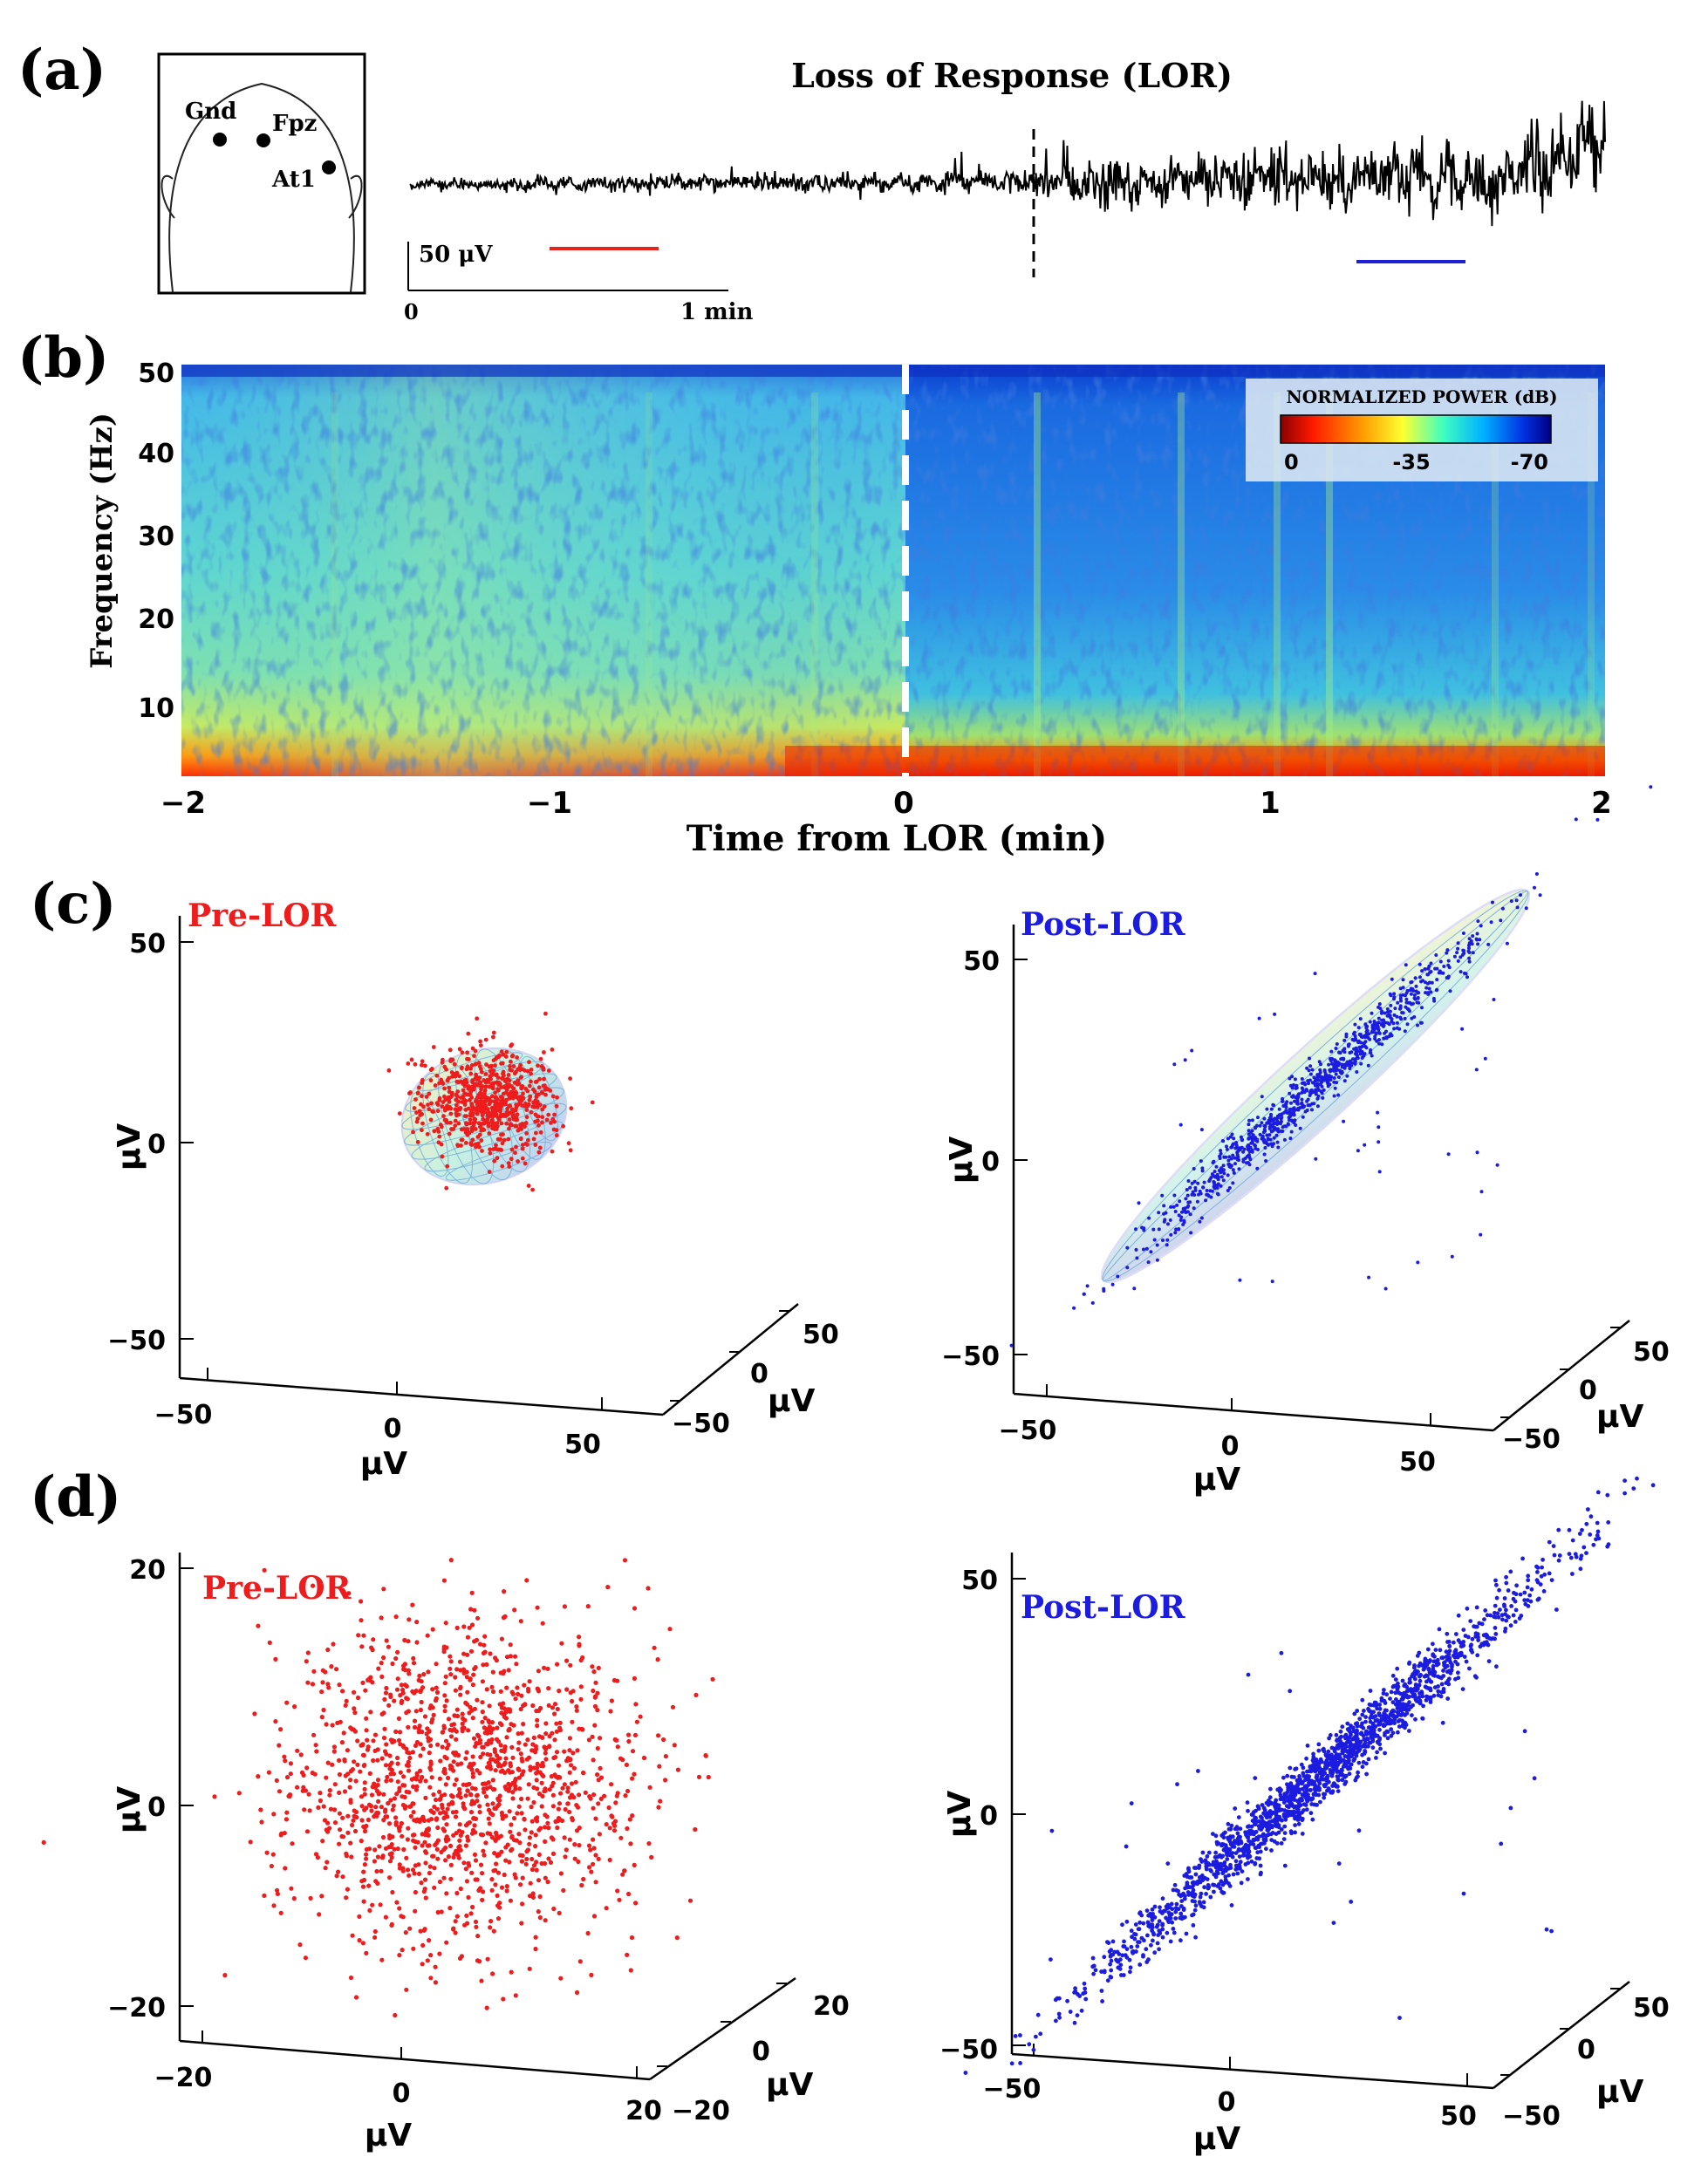 The image size is (1701, 2184). Describe the element at coordinates (1619, 1417) in the screenshot. I see `depth-axis-label: μV` at that location.